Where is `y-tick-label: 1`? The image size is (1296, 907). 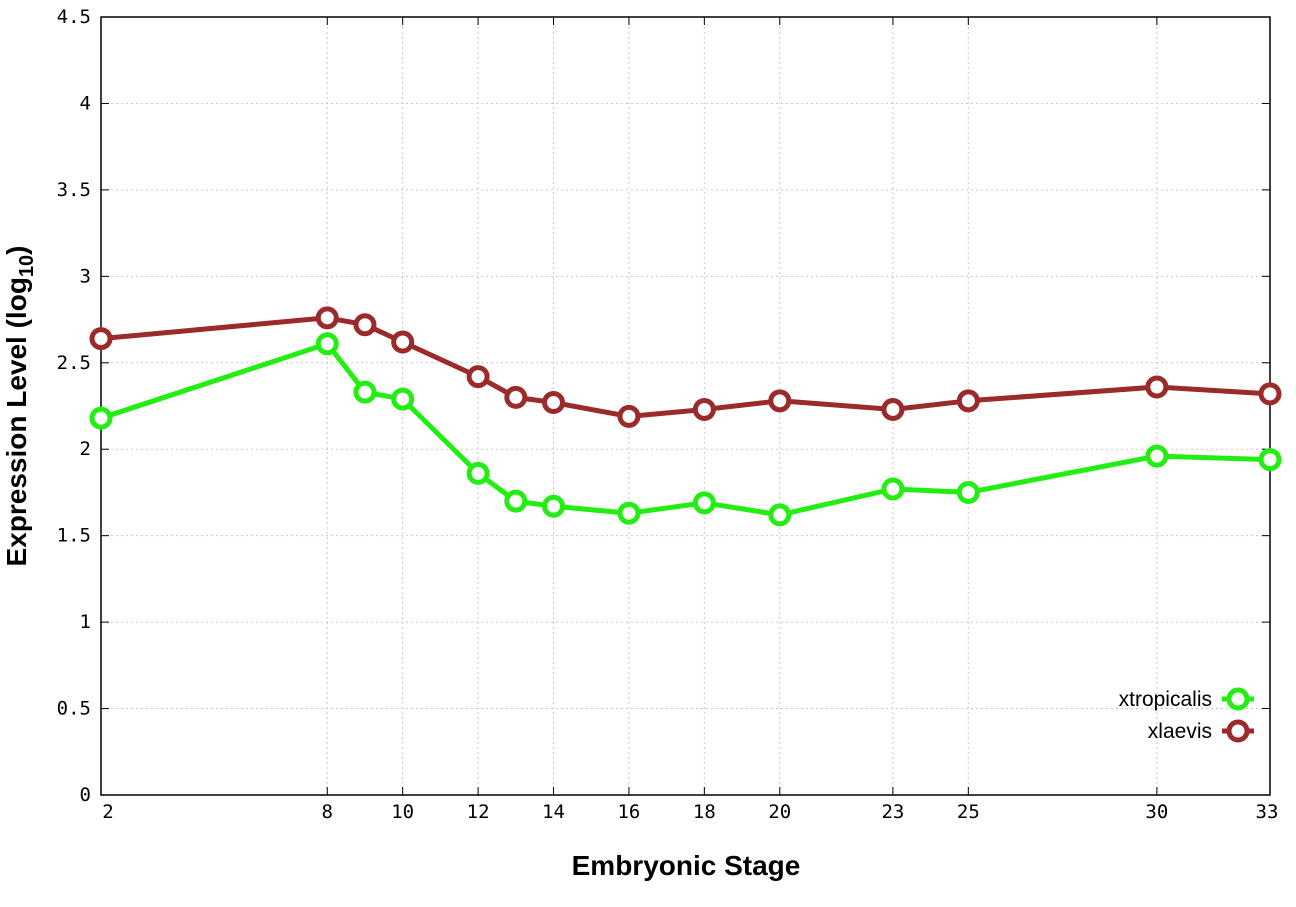
y-tick-label: 1 is located at coordinates (85, 622).